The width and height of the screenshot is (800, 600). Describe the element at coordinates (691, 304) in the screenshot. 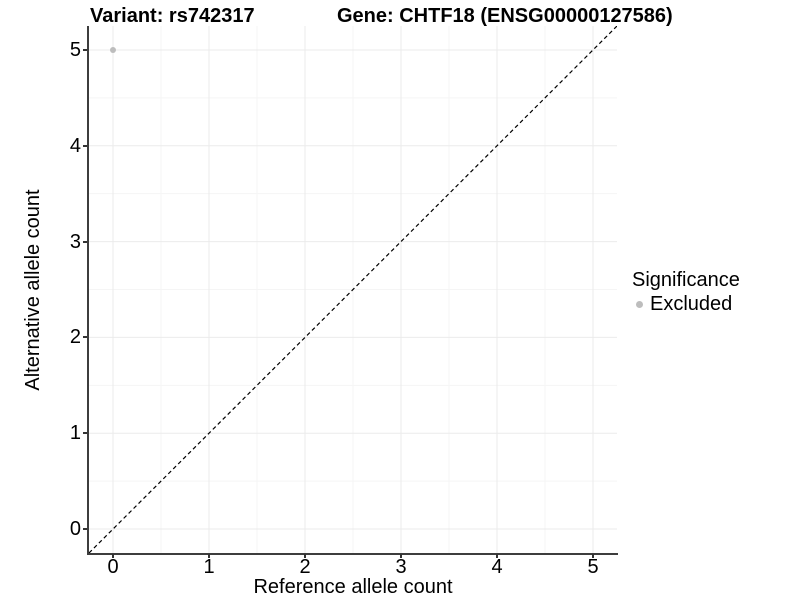

I see `legend-item-label: Excluded` at that location.